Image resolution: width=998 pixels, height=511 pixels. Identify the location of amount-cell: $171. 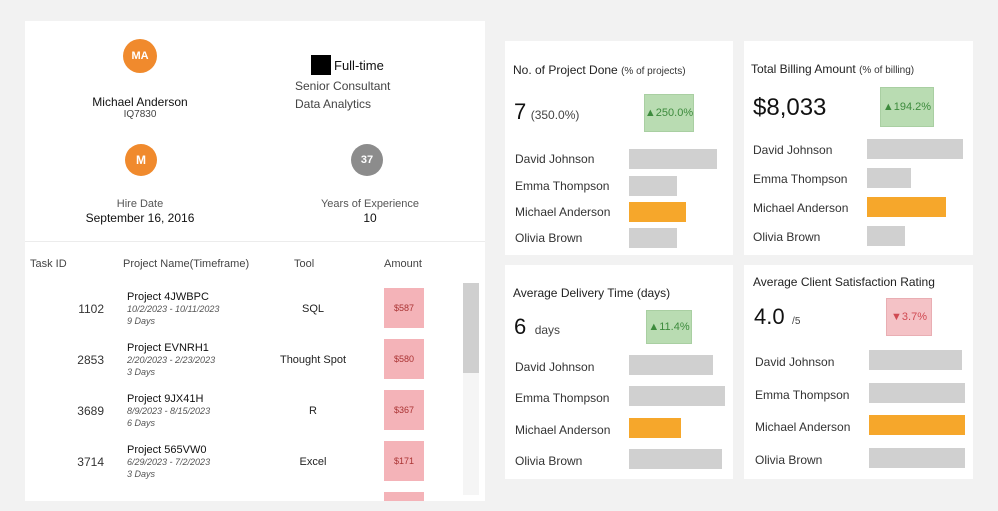
(404, 461).